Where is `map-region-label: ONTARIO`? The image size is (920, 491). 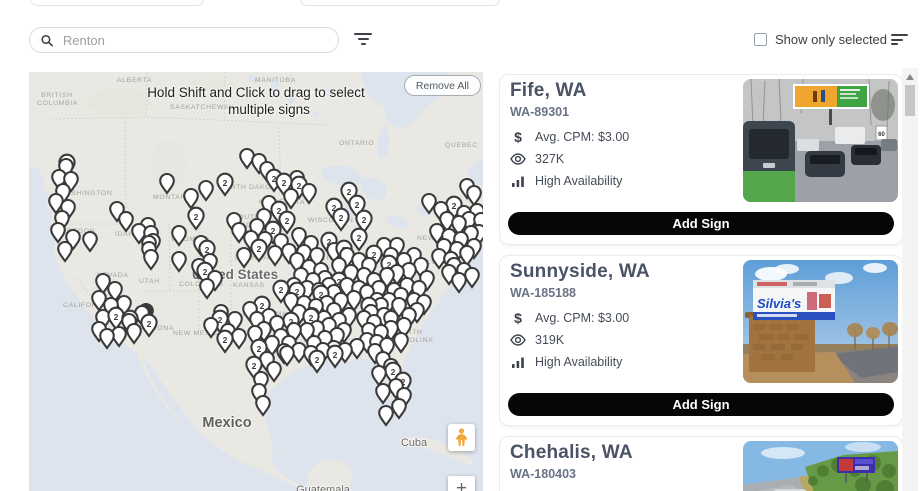 map-region-label: ONTARIO is located at coordinates (356, 143).